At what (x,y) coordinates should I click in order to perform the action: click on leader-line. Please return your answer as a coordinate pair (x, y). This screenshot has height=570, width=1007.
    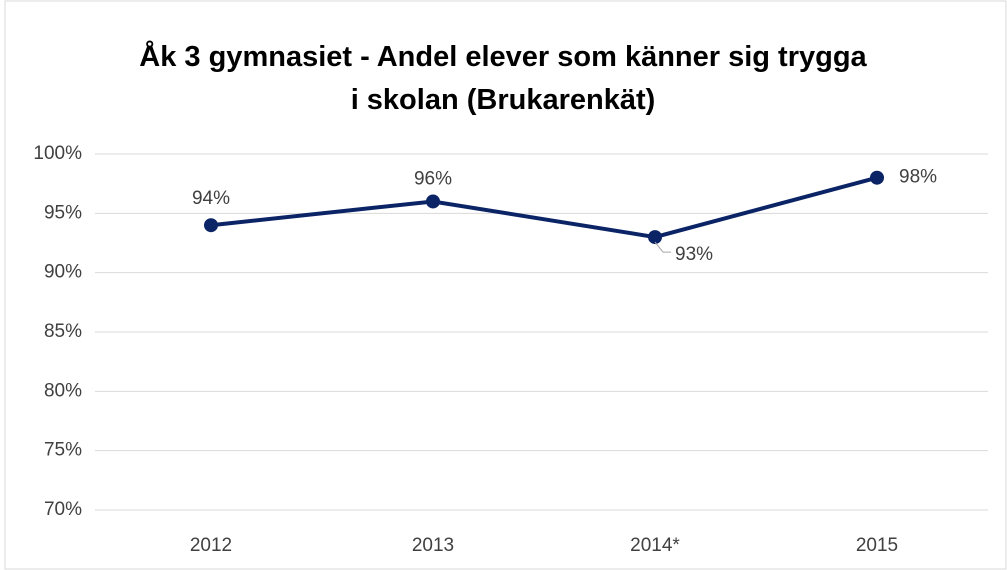
    Looking at the image, I should click on (662, 247).